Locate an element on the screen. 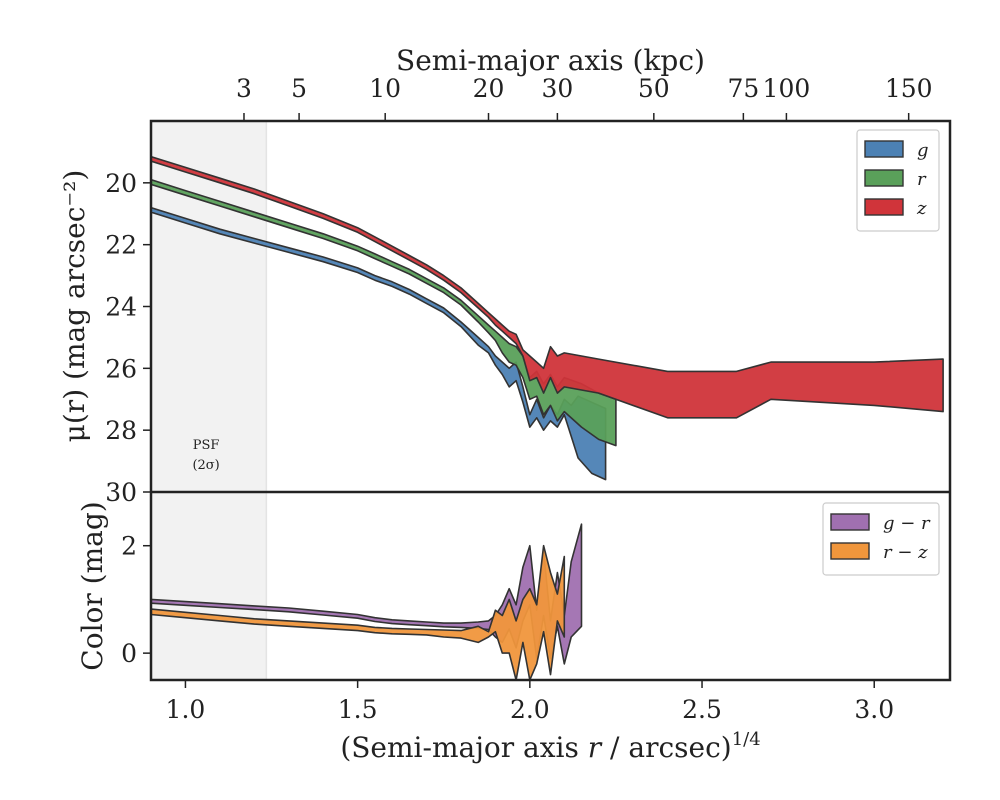 This screenshot has width=1000, height=800. y-axis-label-bottom: Color (mag) is located at coordinates (92, 585).